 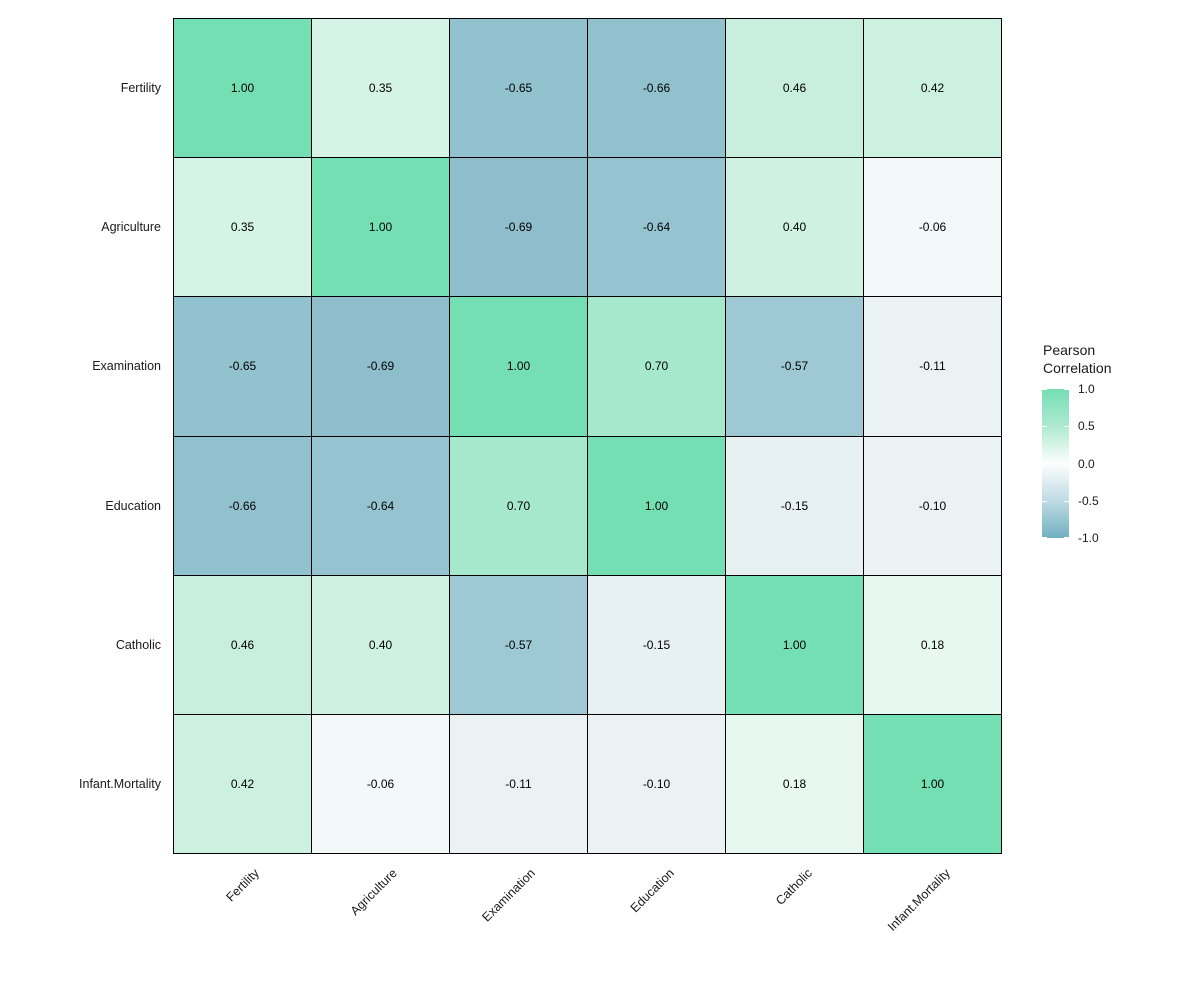 What do you see at coordinates (242, 885) in the screenshot?
I see `x-axis-label: Fertility` at bounding box center [242, 885].